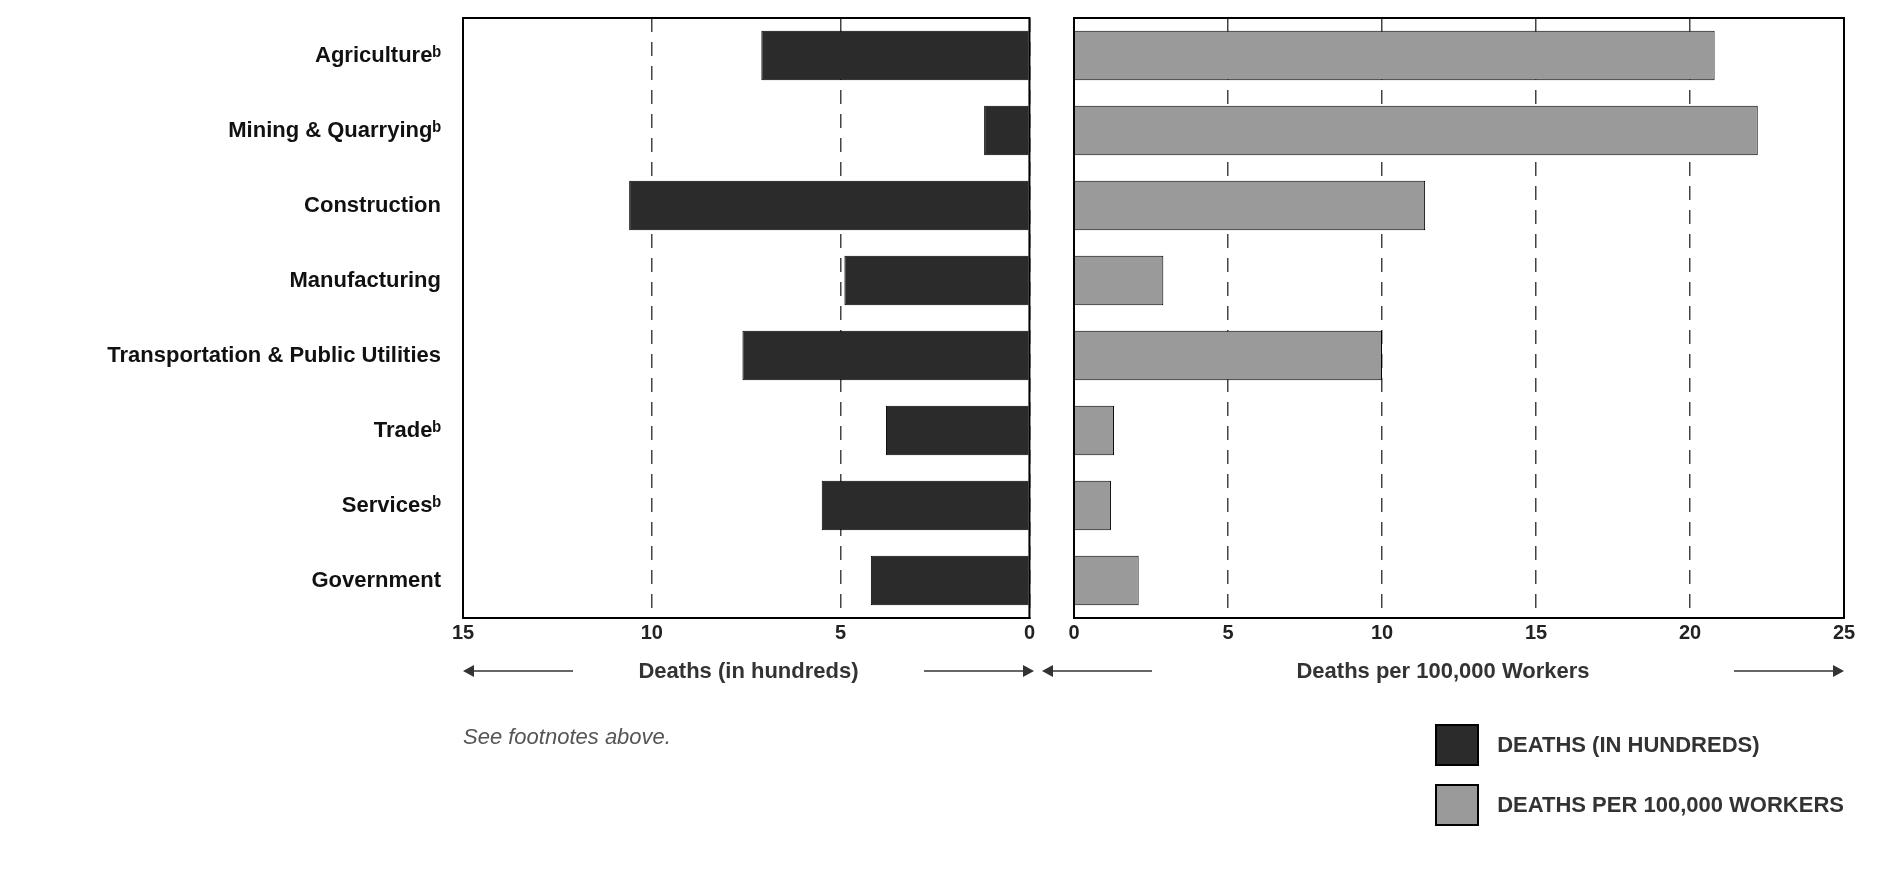 This screenshot has width=1883, height=893. What do you see at coordinates (1844, 631) in the screenshot?
I see `x-tick-label: 25` at bounding box center [1844, 631].